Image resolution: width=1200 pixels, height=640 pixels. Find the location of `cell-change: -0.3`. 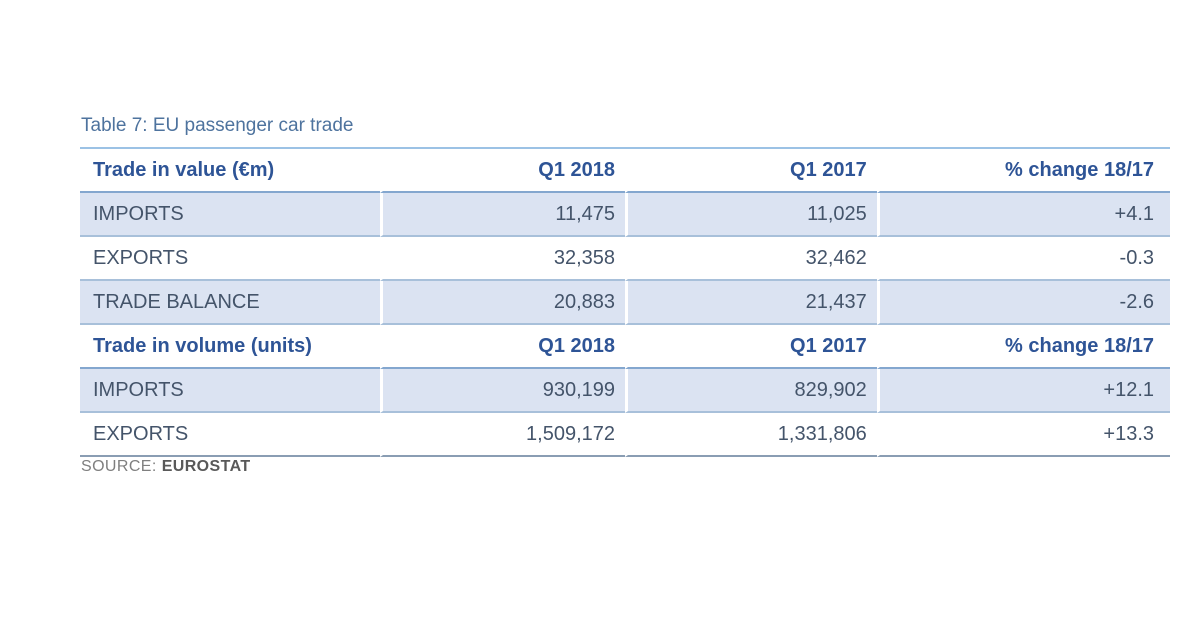

cell-change: -0.3 is located at coordinates (1023, 259).